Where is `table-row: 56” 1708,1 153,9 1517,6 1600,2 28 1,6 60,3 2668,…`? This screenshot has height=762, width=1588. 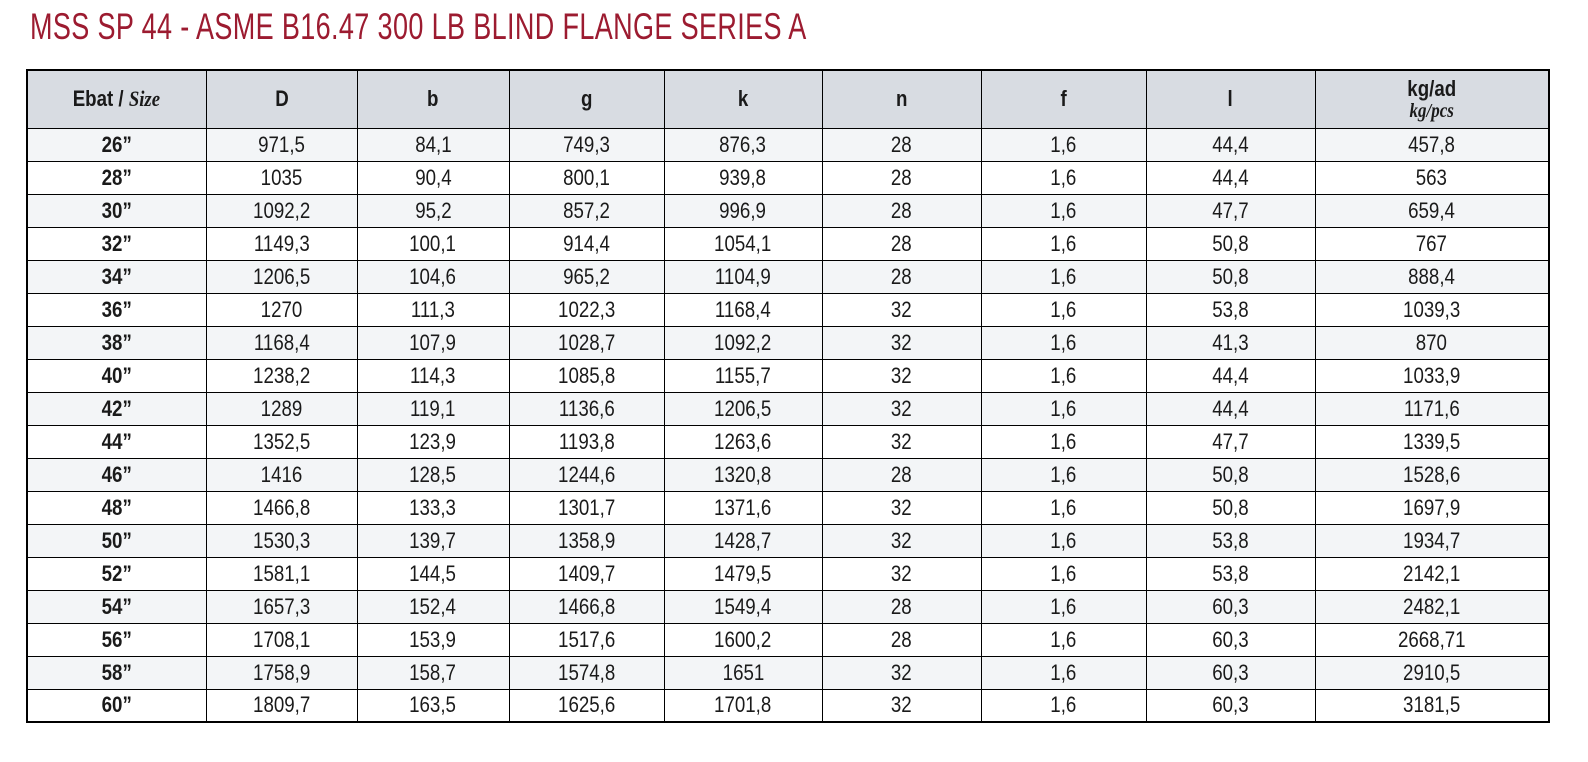 table-row: 56” 1708,1 153,9 1517,6 1600,2 28 1,6 60,3 2668,… is located at coordinates (788, 639).